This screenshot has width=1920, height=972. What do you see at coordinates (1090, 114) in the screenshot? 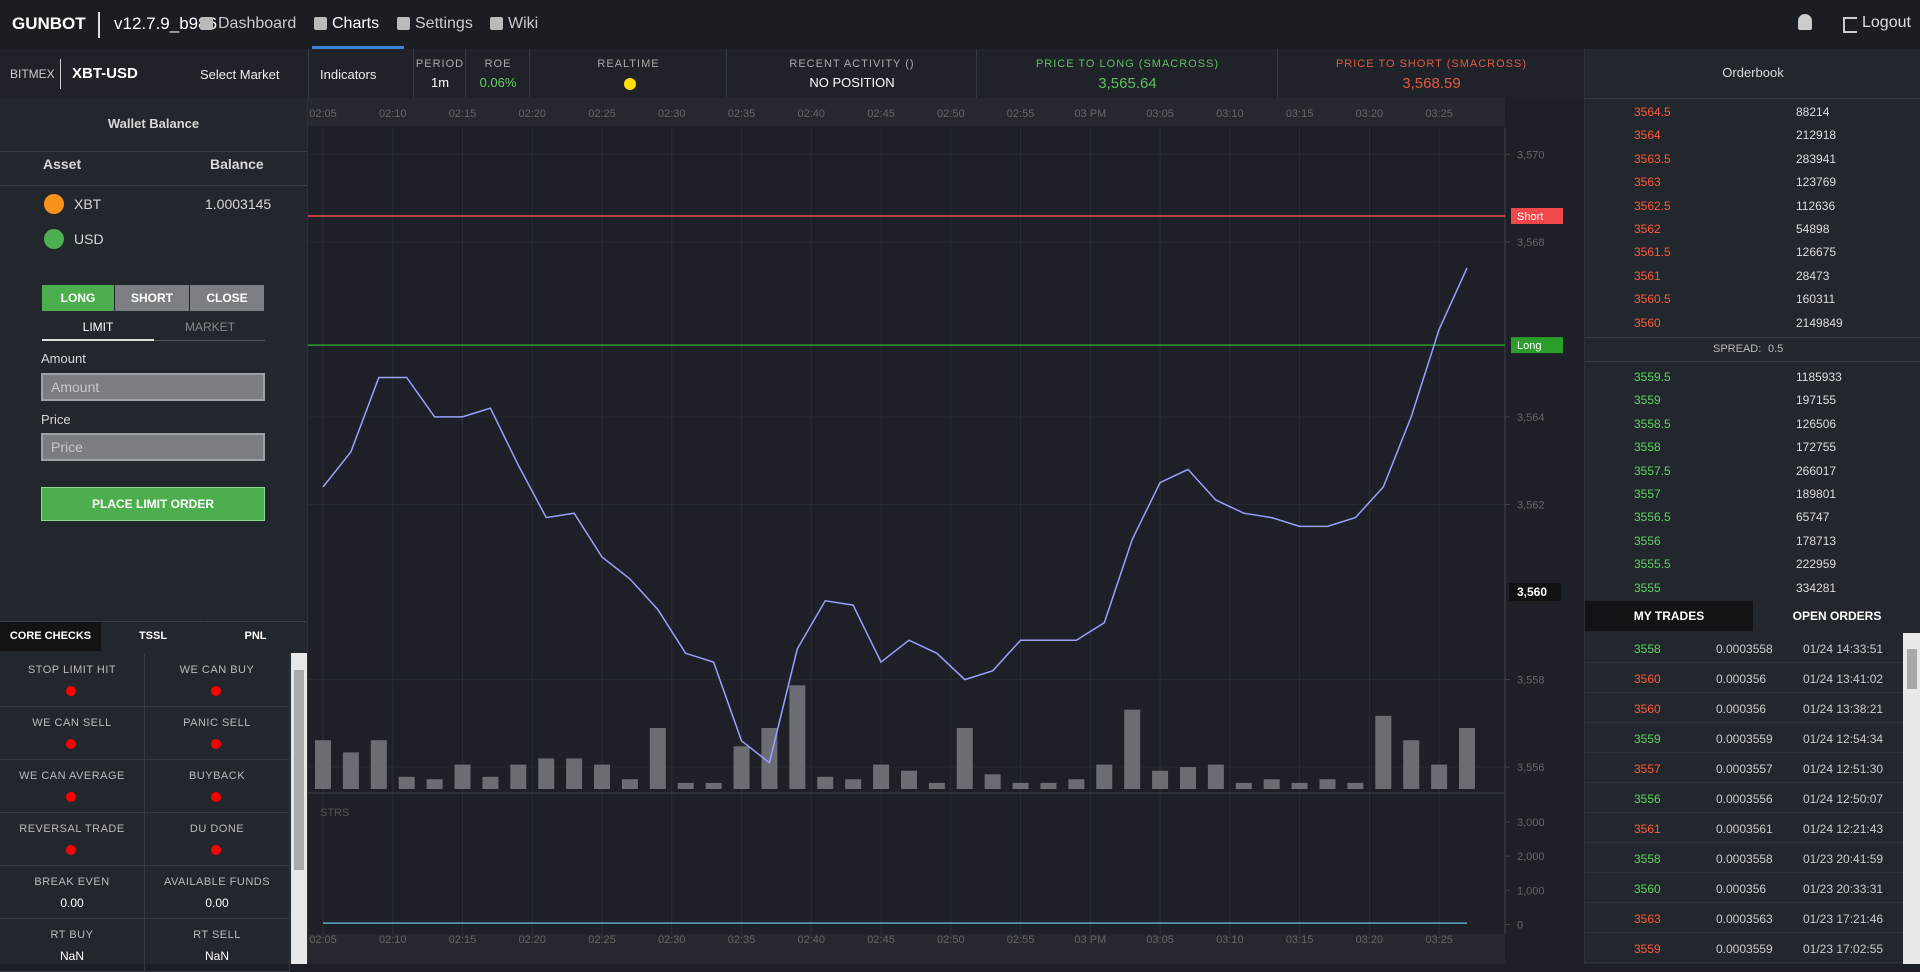
I see `x-tick-label: 03 PM` at bounding box center [1090, 114].